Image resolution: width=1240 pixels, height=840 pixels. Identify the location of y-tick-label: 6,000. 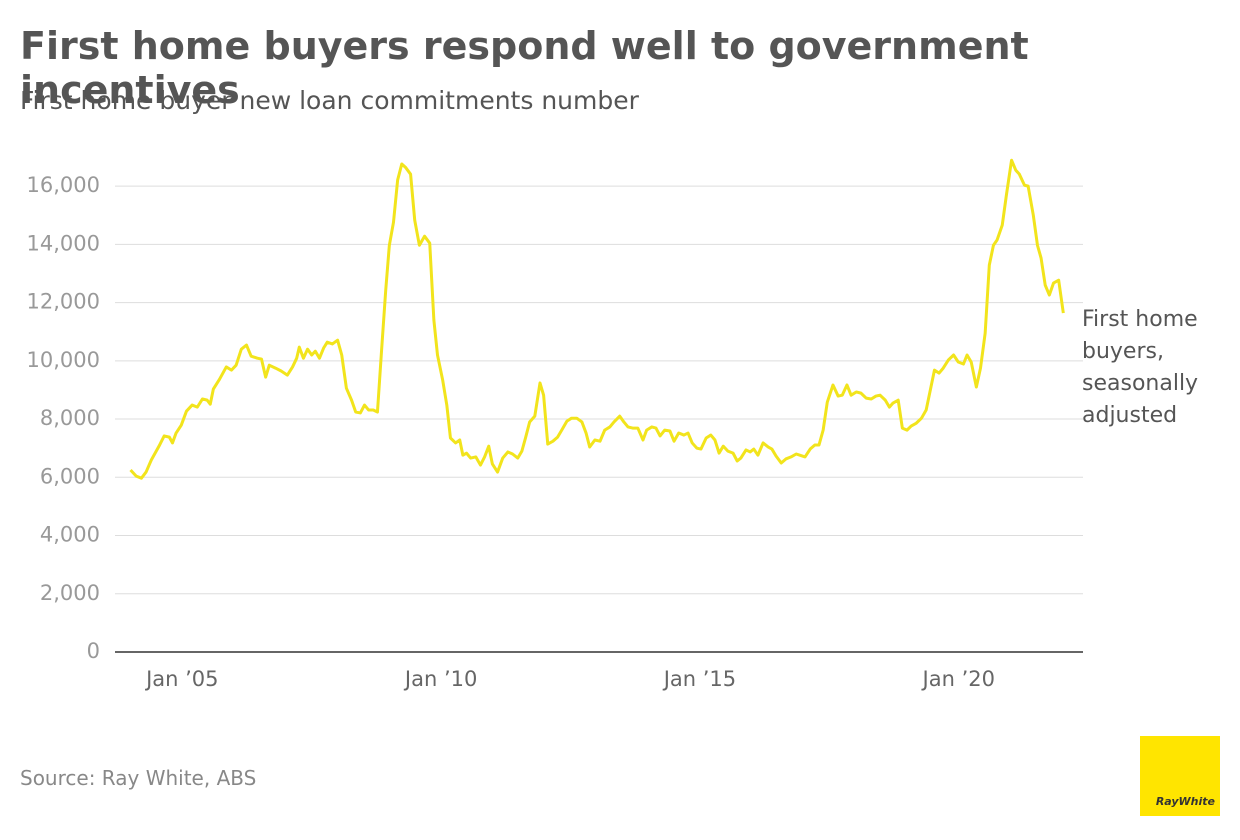
(70, 476).